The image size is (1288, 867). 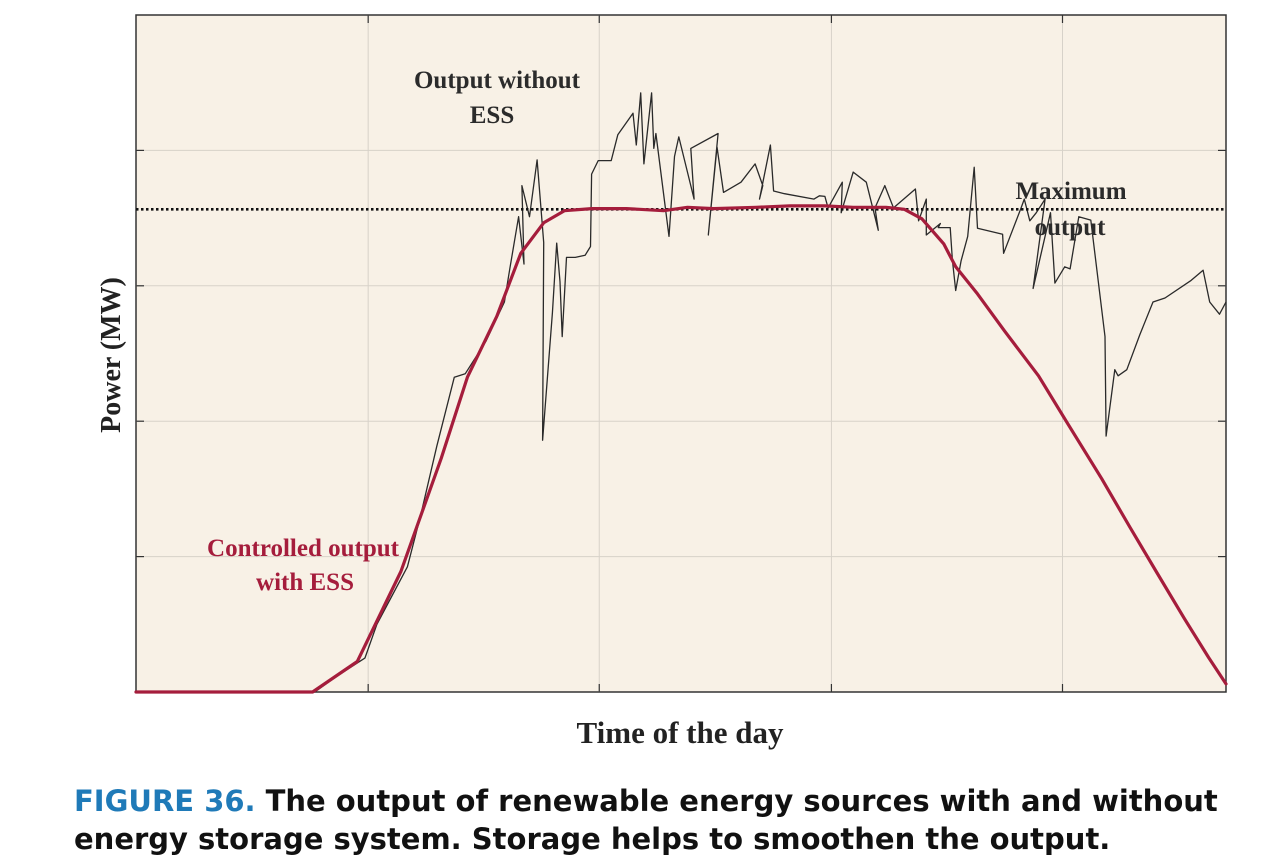 I want to click on annotation-output-without-ess-line1: Output without, so click(x=497, y=80).